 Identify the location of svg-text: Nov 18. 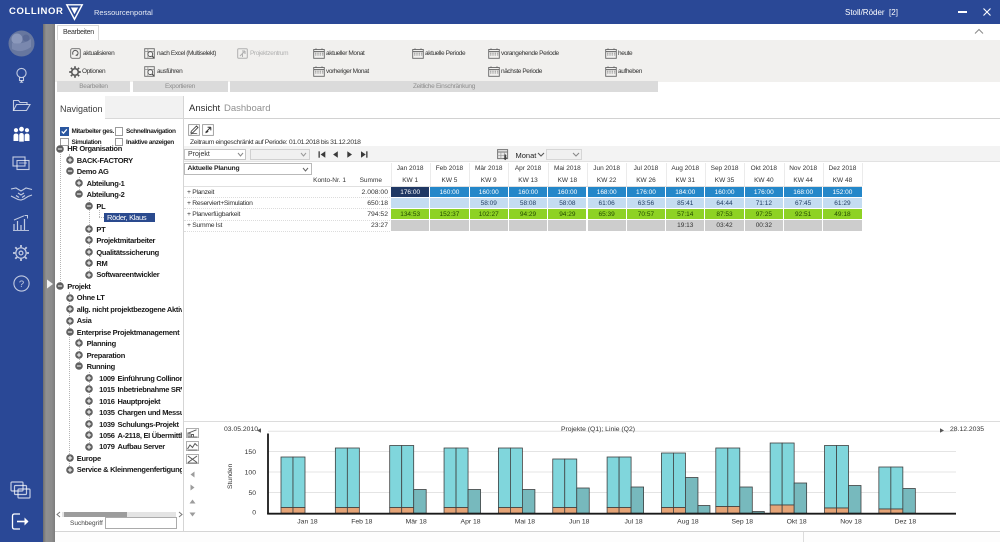
(851, 522).